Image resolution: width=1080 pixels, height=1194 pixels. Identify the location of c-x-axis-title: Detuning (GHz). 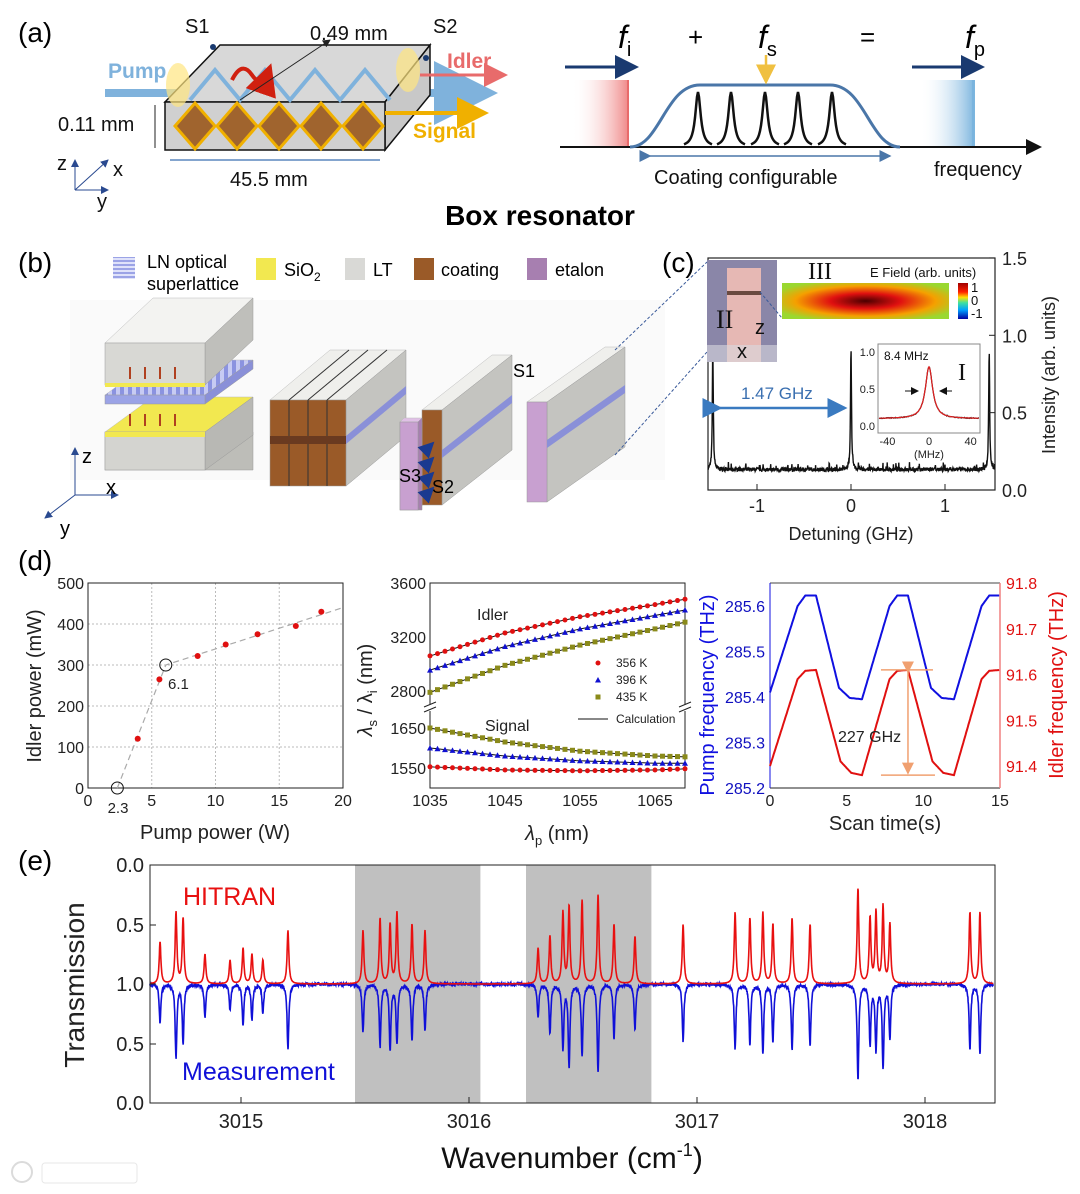
(850, 534).